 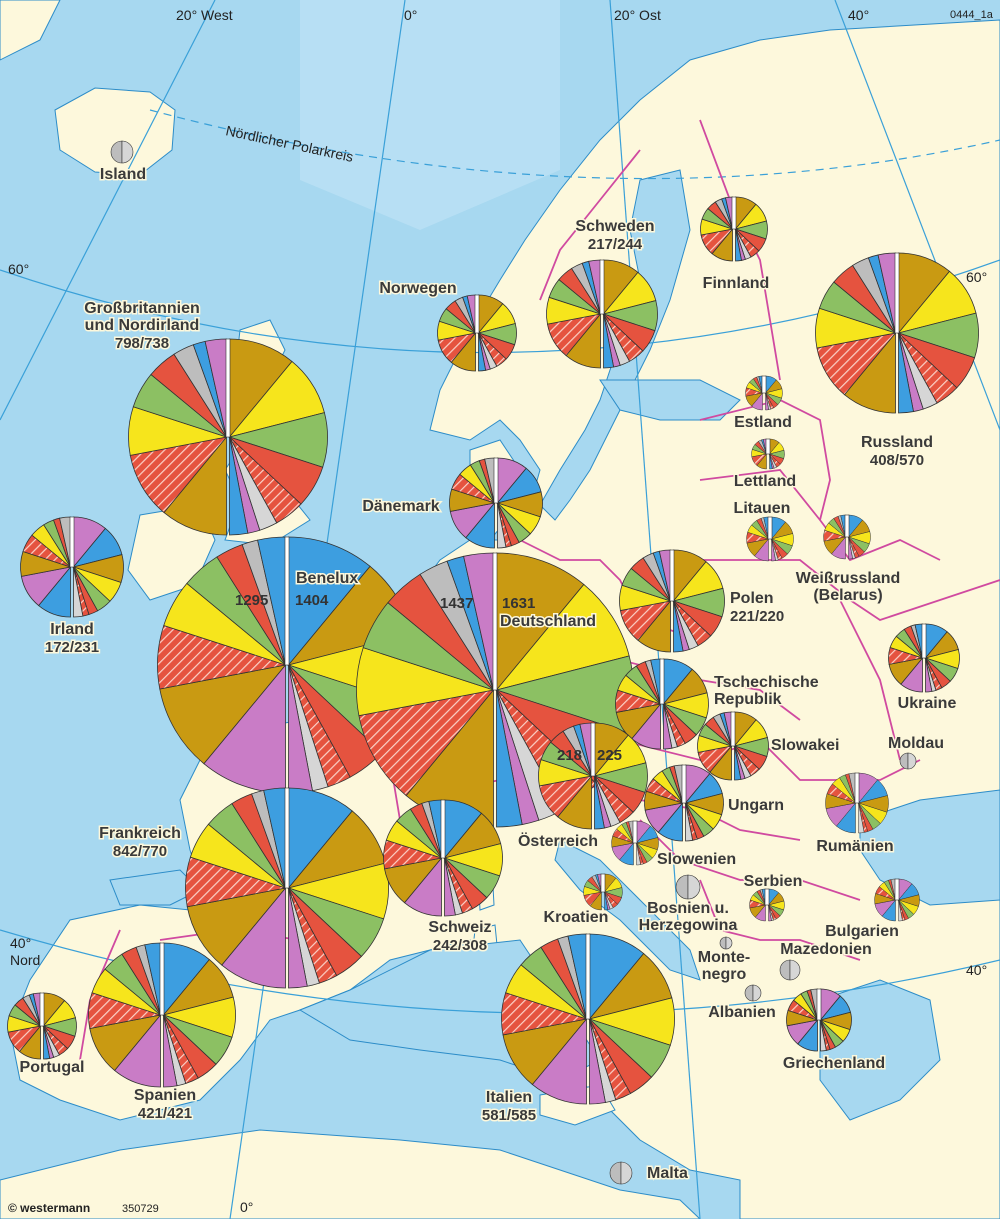 I want to click on pie-finnland, so click(x=734, y=229).